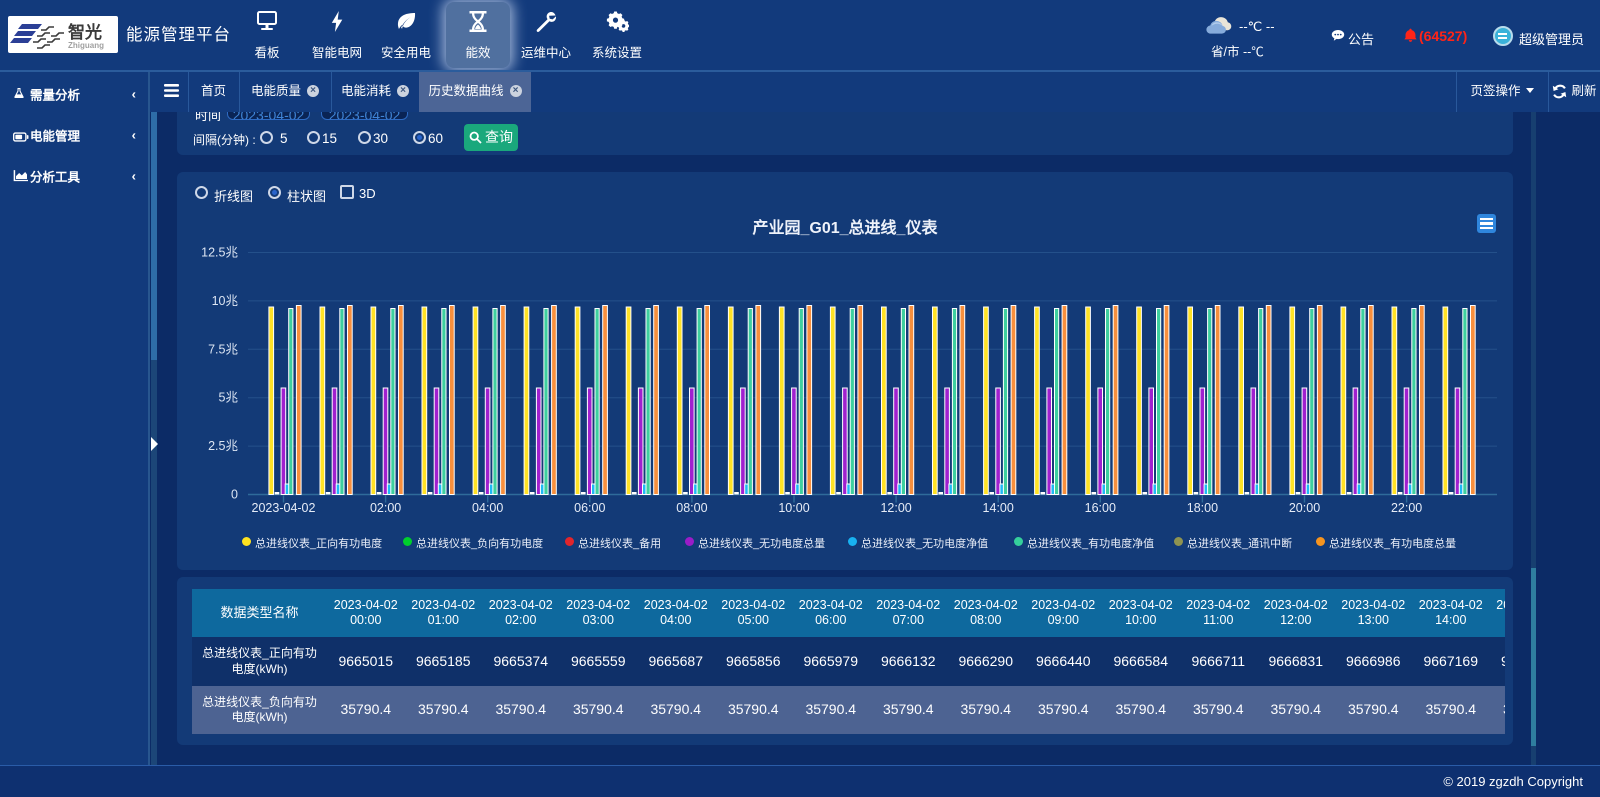 This screenshot has width=1600, height=797. Describe the element at coordinates (1100, 508) in the screenshot. I see `svg-text: 16:00` at that location.